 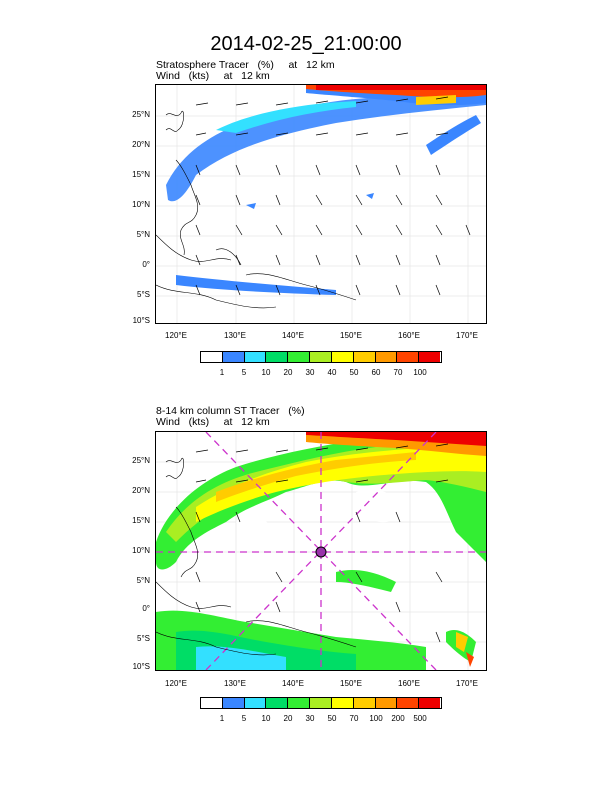 What do you see at coordinates (409, 683) in the screenshot?
I see `bottom-lon-label: 160°E` at bounding box center [409, 683].